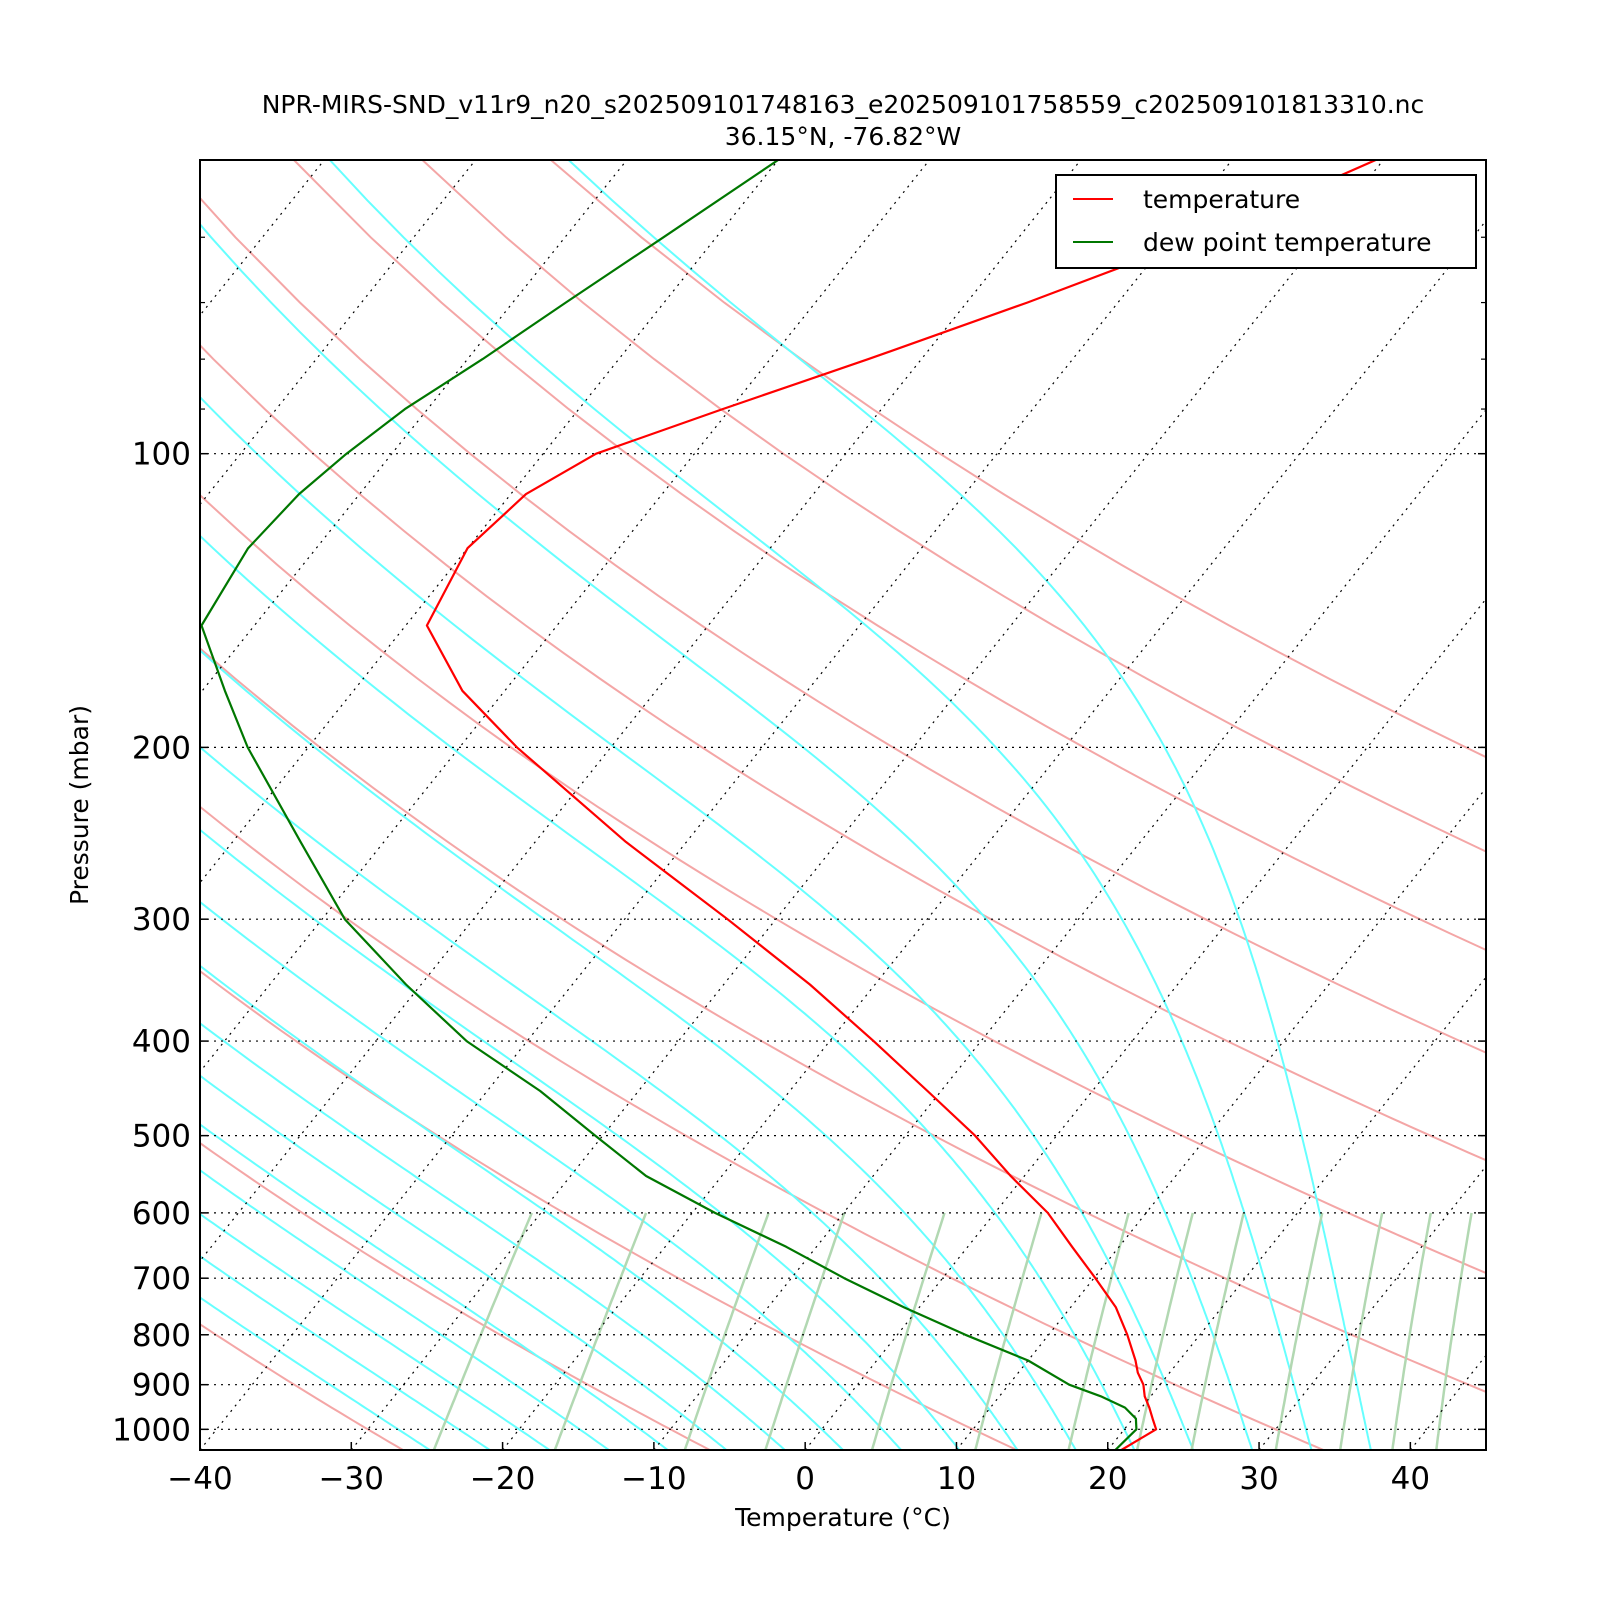 The height and width of the screenshot is (1600, 1600). Describe the element at coordinates (843, 136) in the screenshot. I see `chart-subtitle: 36.15°N, -76.82°W` at that location.